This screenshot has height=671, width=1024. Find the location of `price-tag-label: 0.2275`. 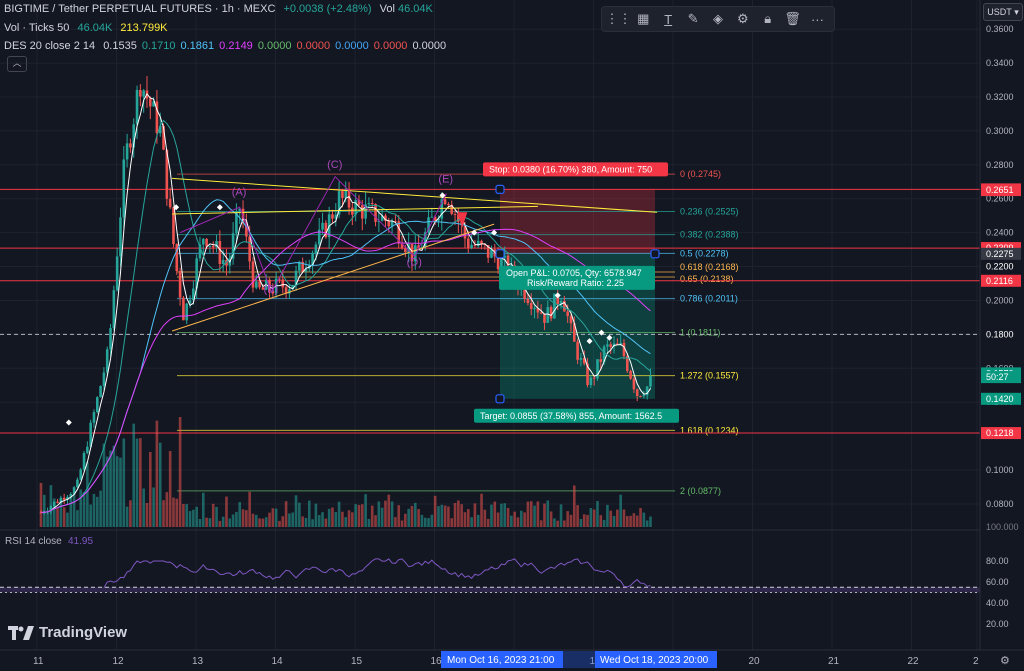

price-tag-label: 0.2275 is located at coordinates (1000, 254).